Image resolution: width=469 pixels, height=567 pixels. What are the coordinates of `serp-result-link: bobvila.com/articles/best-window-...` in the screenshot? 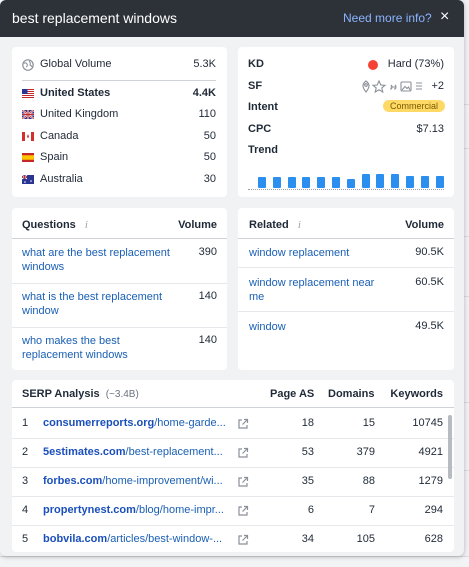 It's located at (133, 539).